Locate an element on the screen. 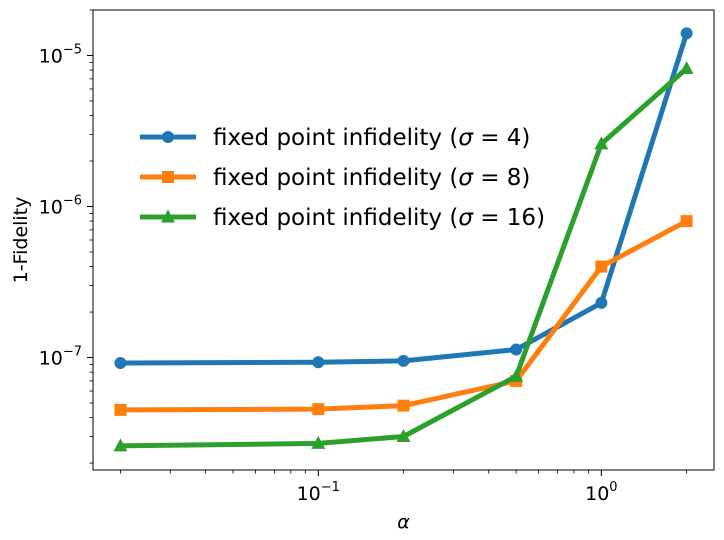 This screenshot has width=724, height=540. x-tick-label: 10⁰ is located at coordinates (601, 492).